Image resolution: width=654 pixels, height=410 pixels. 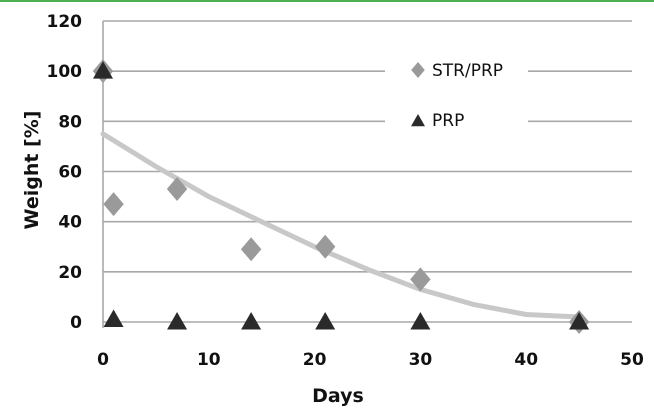 What do you see at coordinates (32, 170) in the screenshot?
I see `y-axis-title: Weight [%]` at bounding box center [32, 170].